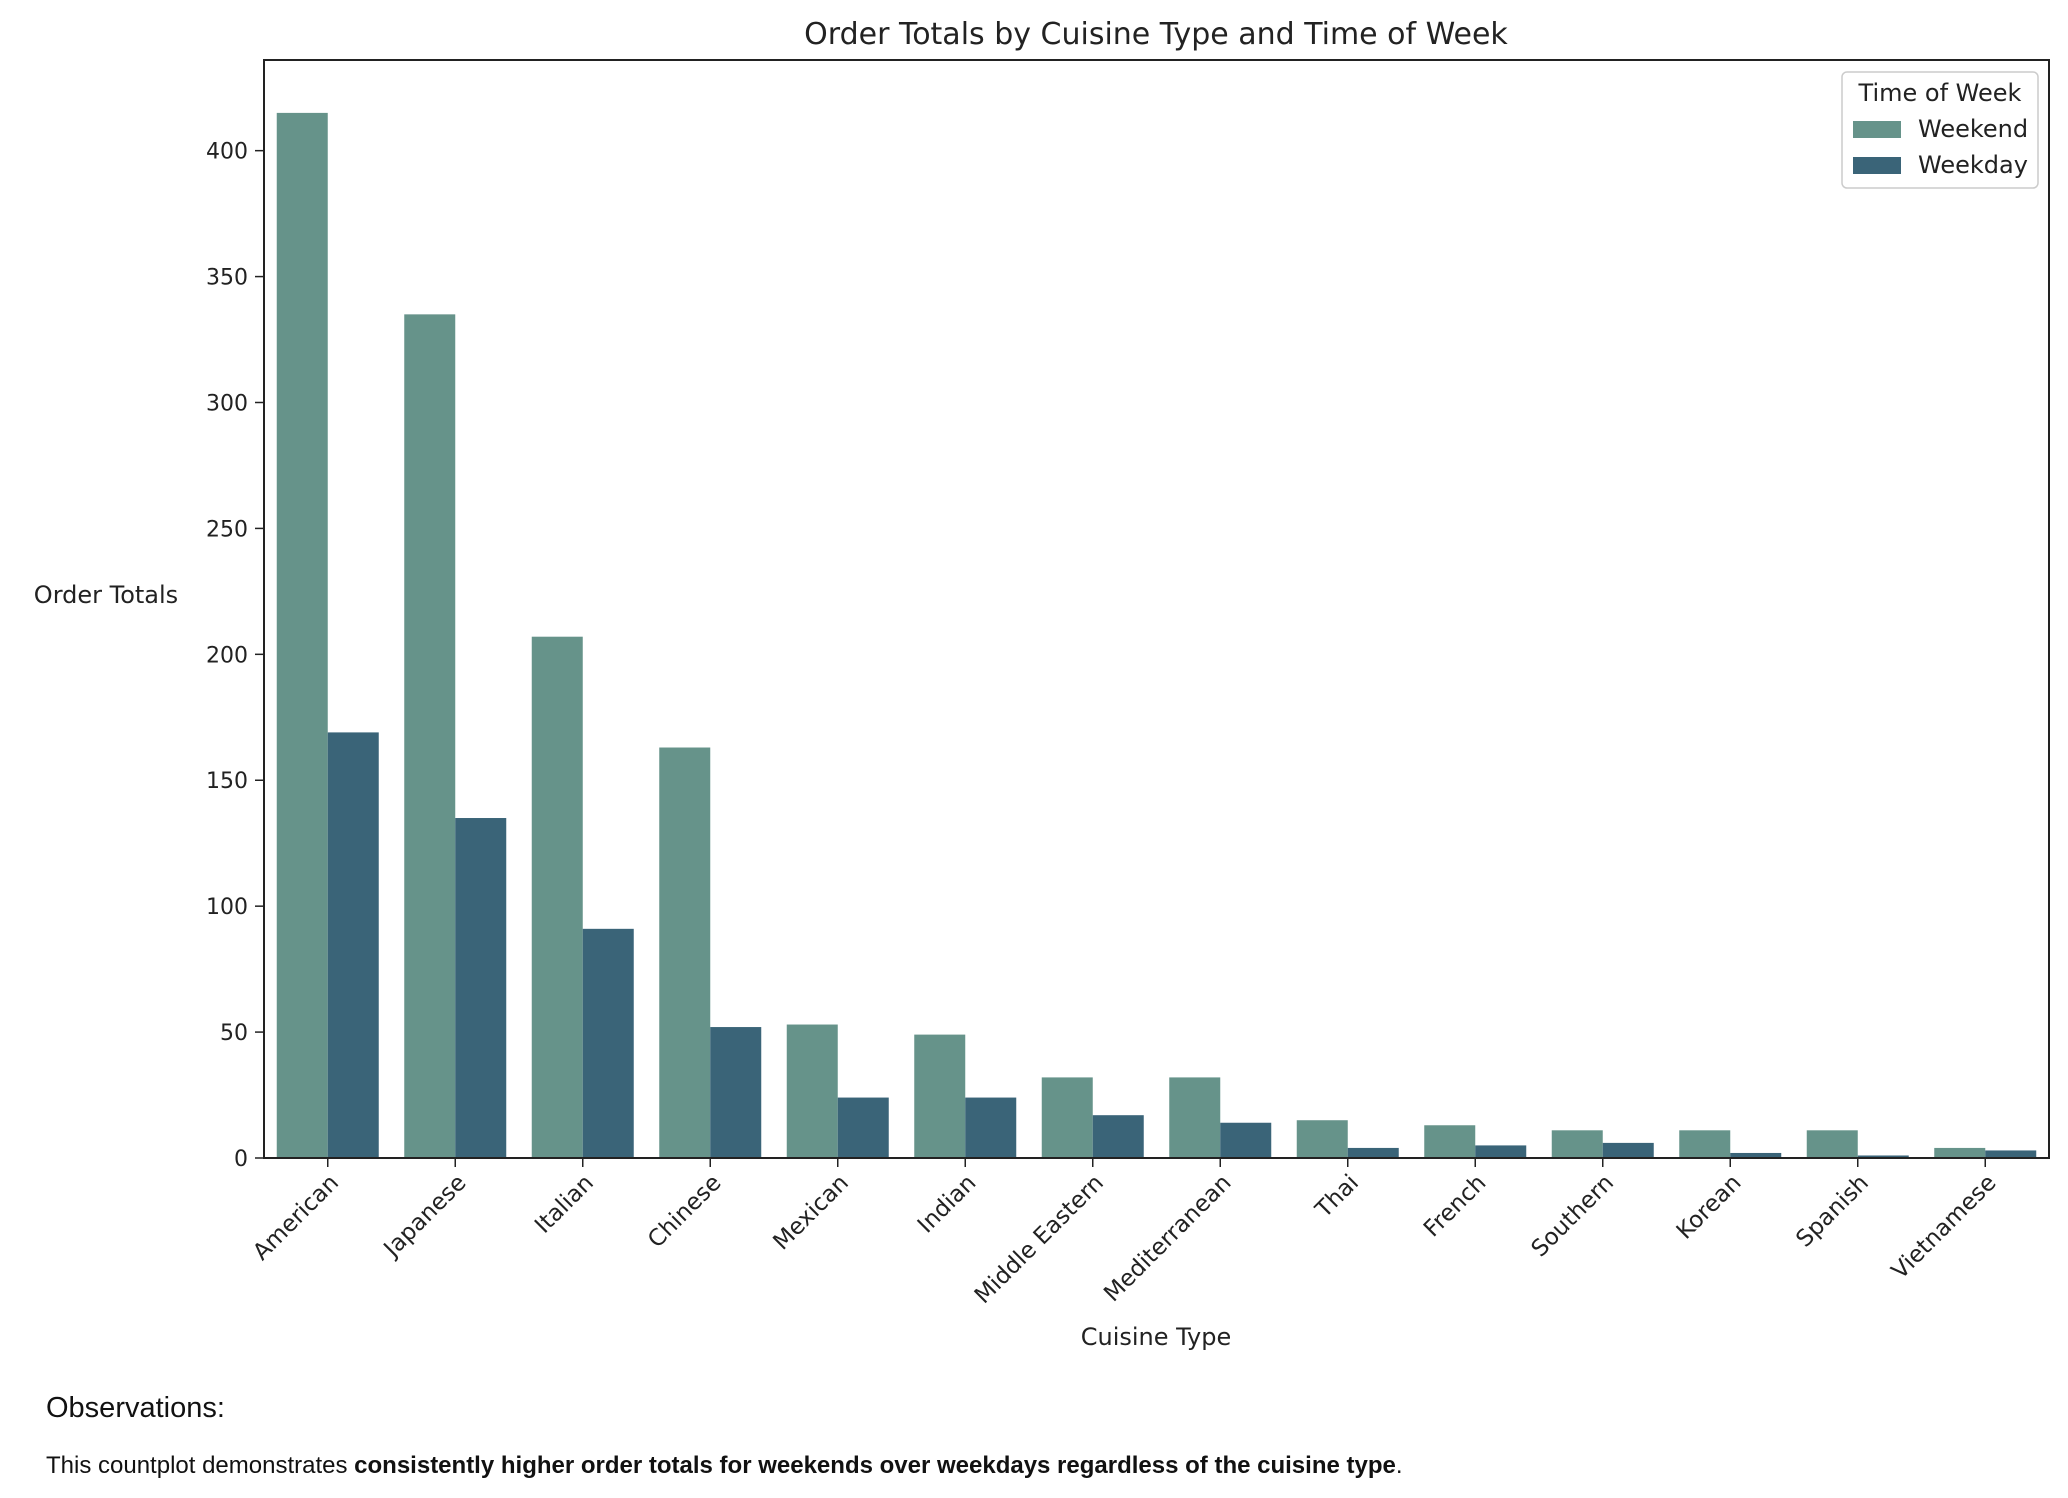 This screenshot has height=1498, width=2068. I want to click on bar-weekend-korean, so click(1705, 1144).